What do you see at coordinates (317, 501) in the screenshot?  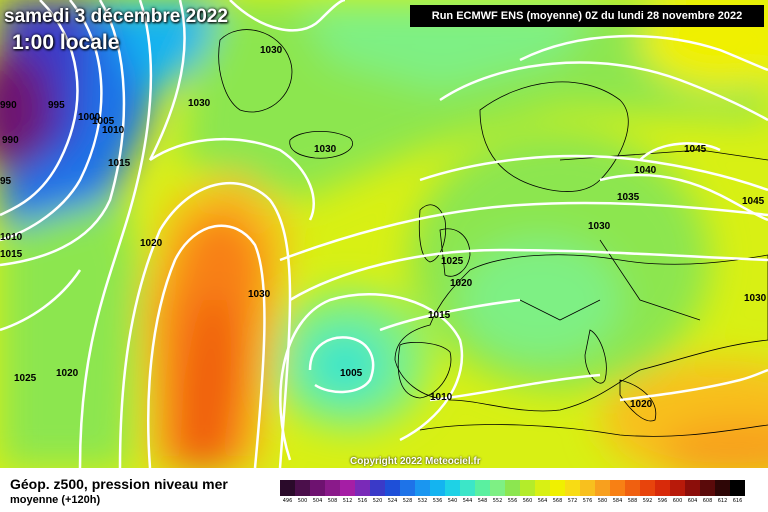 I see `color-scale-tick-label: 504` at bounding box center [317, 501].